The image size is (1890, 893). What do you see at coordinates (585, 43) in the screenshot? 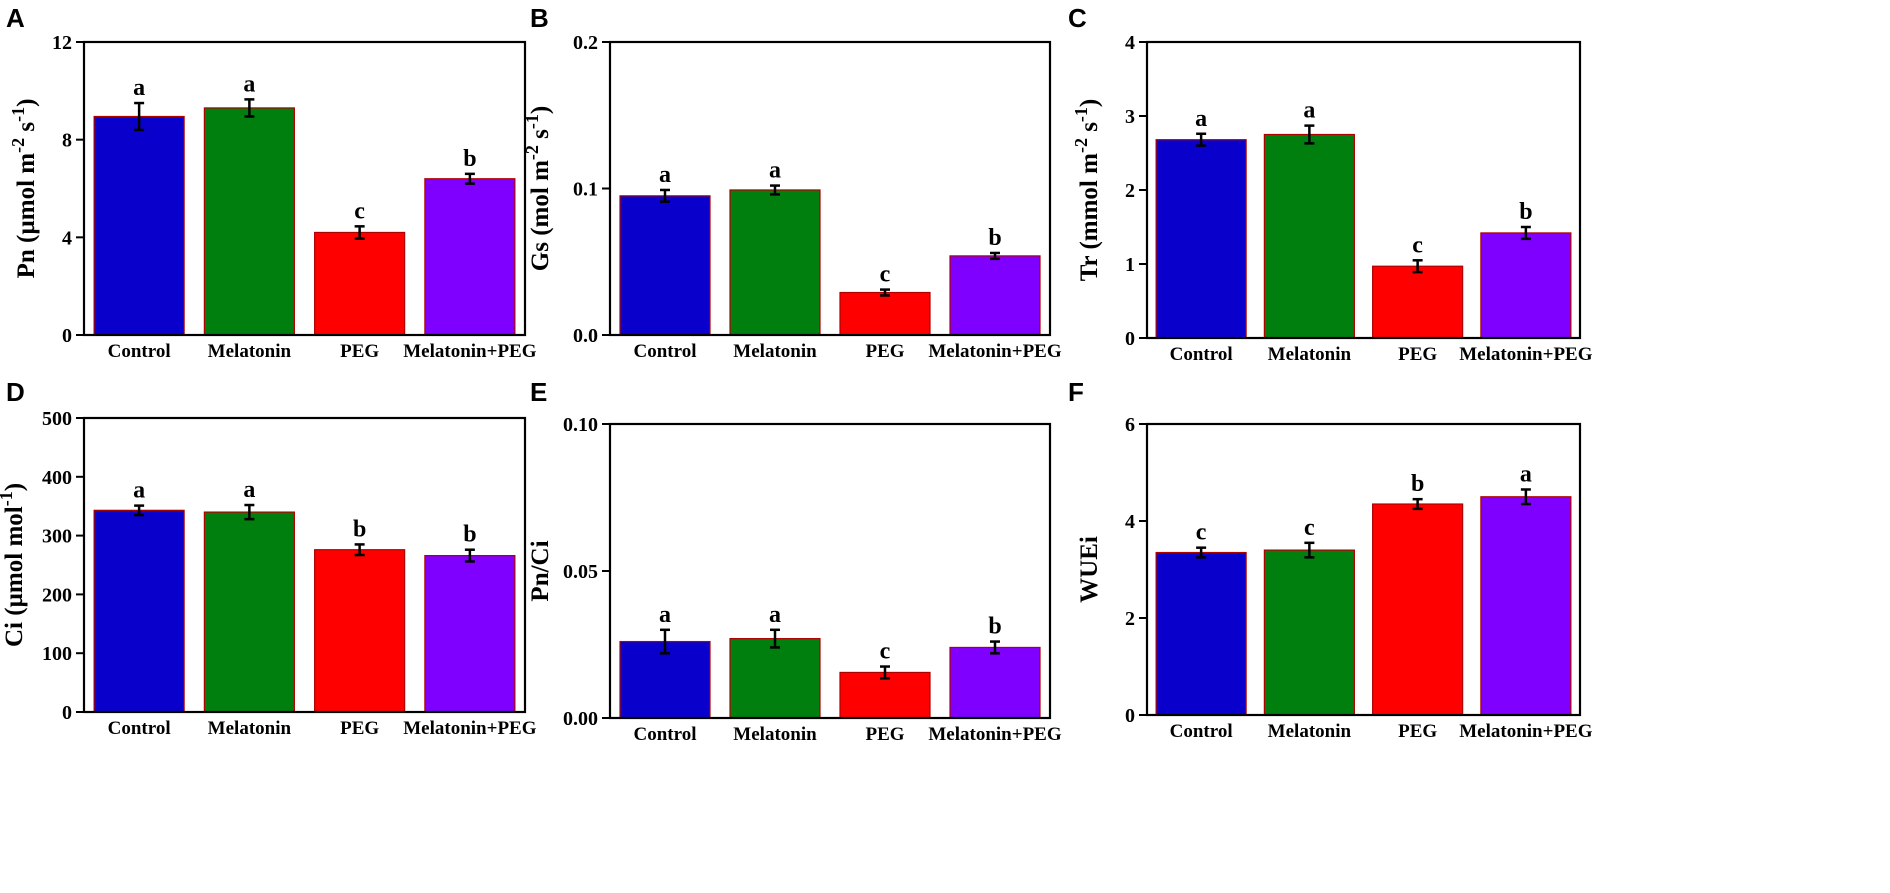
I see `y-tick-label: 0.2` at bounding box center [585, 43].